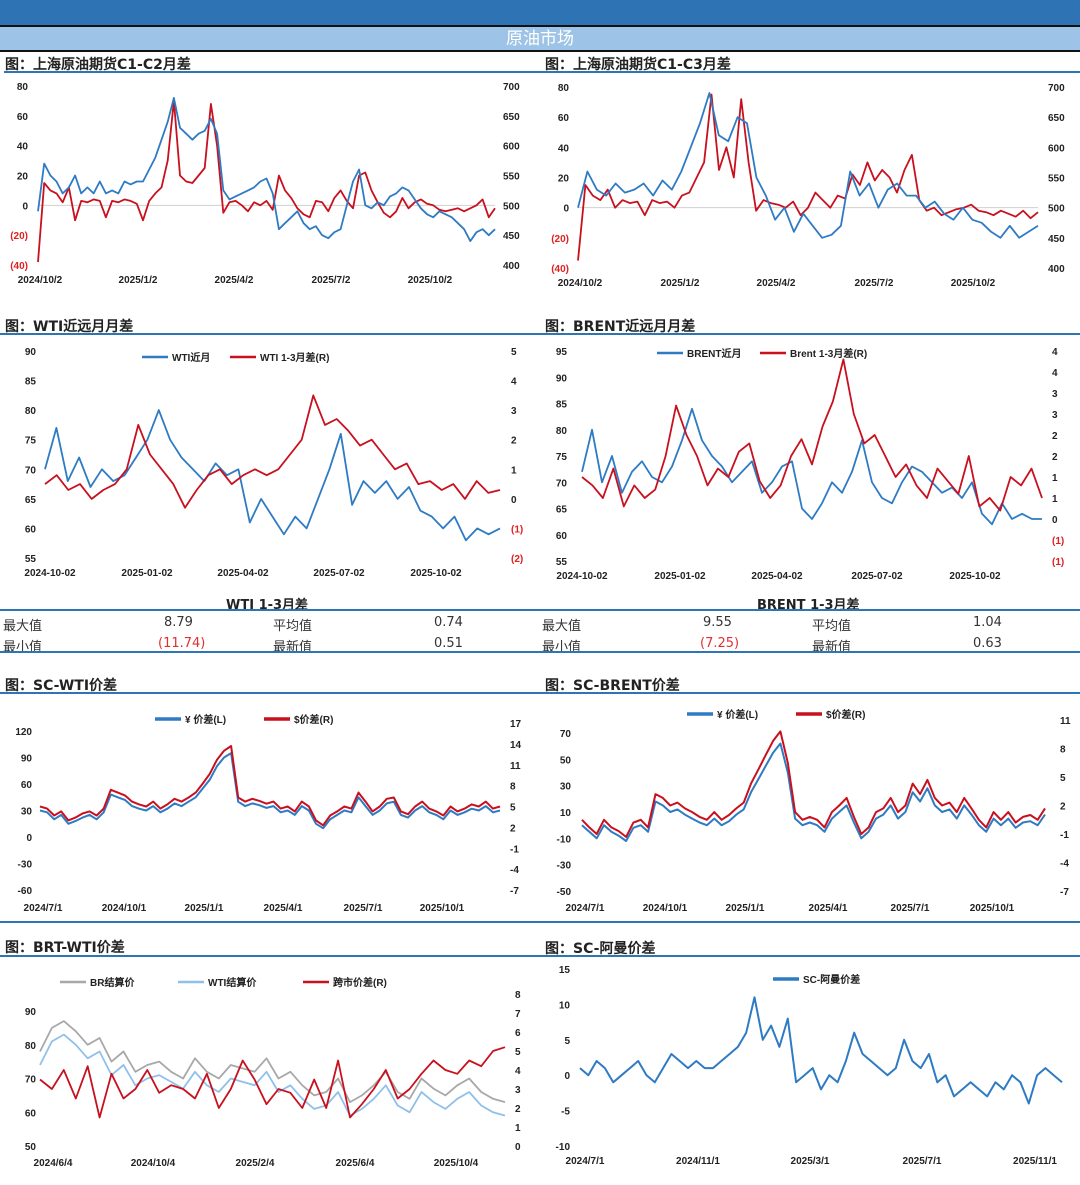  Describe the element at coordinates (560, 239) in the screenshot. I see `left-tick-label: (20)` at that location.